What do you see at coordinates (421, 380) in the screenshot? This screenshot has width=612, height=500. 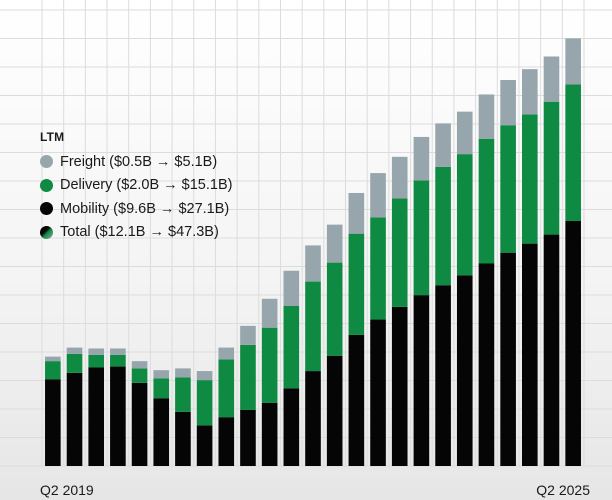 I see `bar-mobility-q3-2023` at bounding box center [421, 380].